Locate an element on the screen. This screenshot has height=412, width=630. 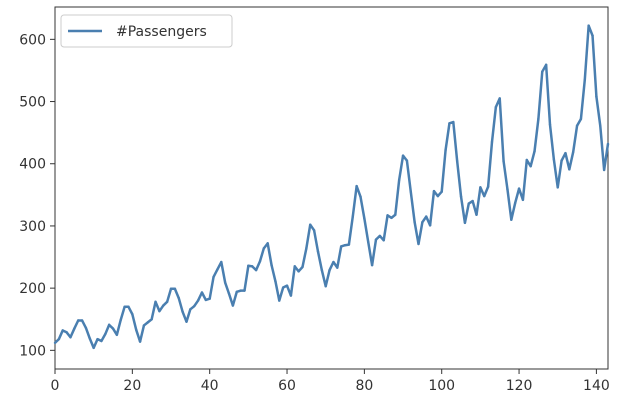
x-tick-label: 20 is located at coordinates (132, 386).